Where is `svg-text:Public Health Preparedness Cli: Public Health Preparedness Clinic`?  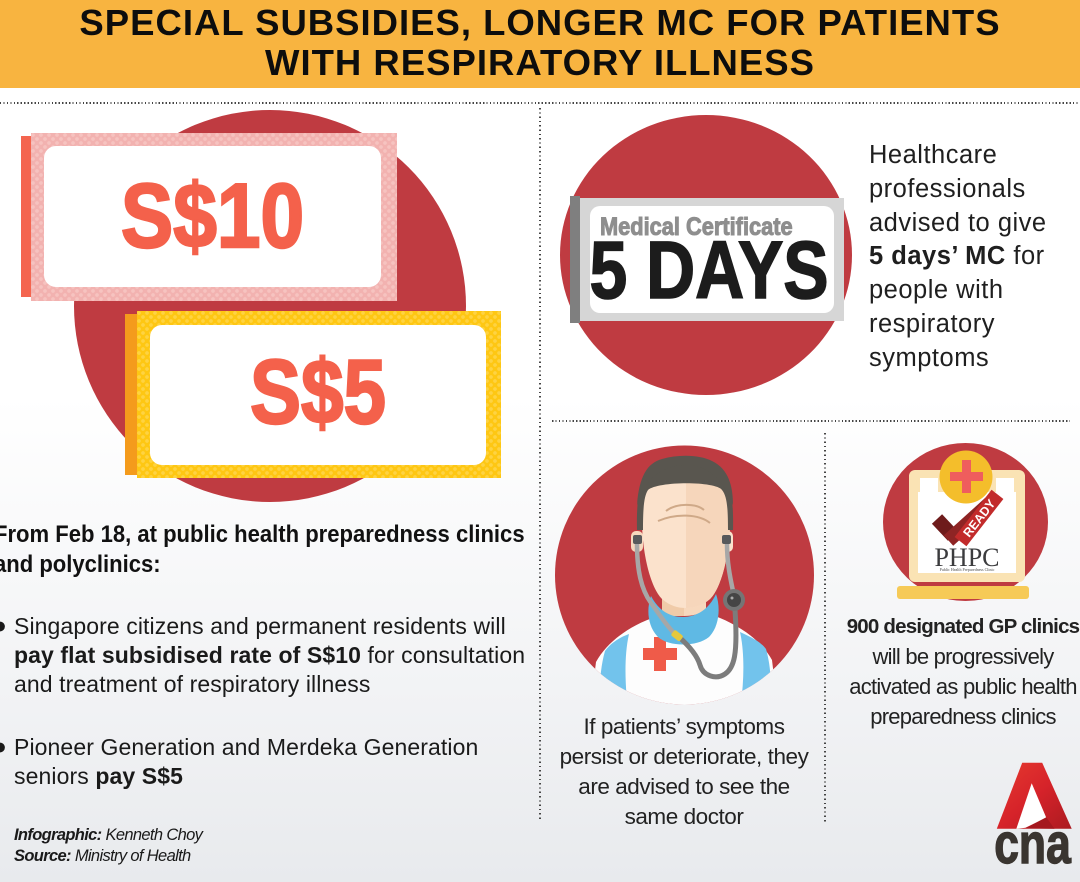
svg-text:Public Health Preparedness Cli: Public Health Preparedness Clinic is located at coordinates (967, 569).